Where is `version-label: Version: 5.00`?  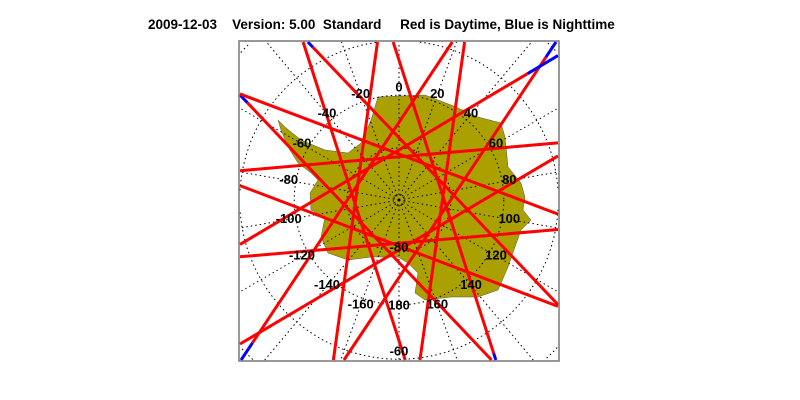
version-label: Version: 5.00 is located at coordinates (274, 24).